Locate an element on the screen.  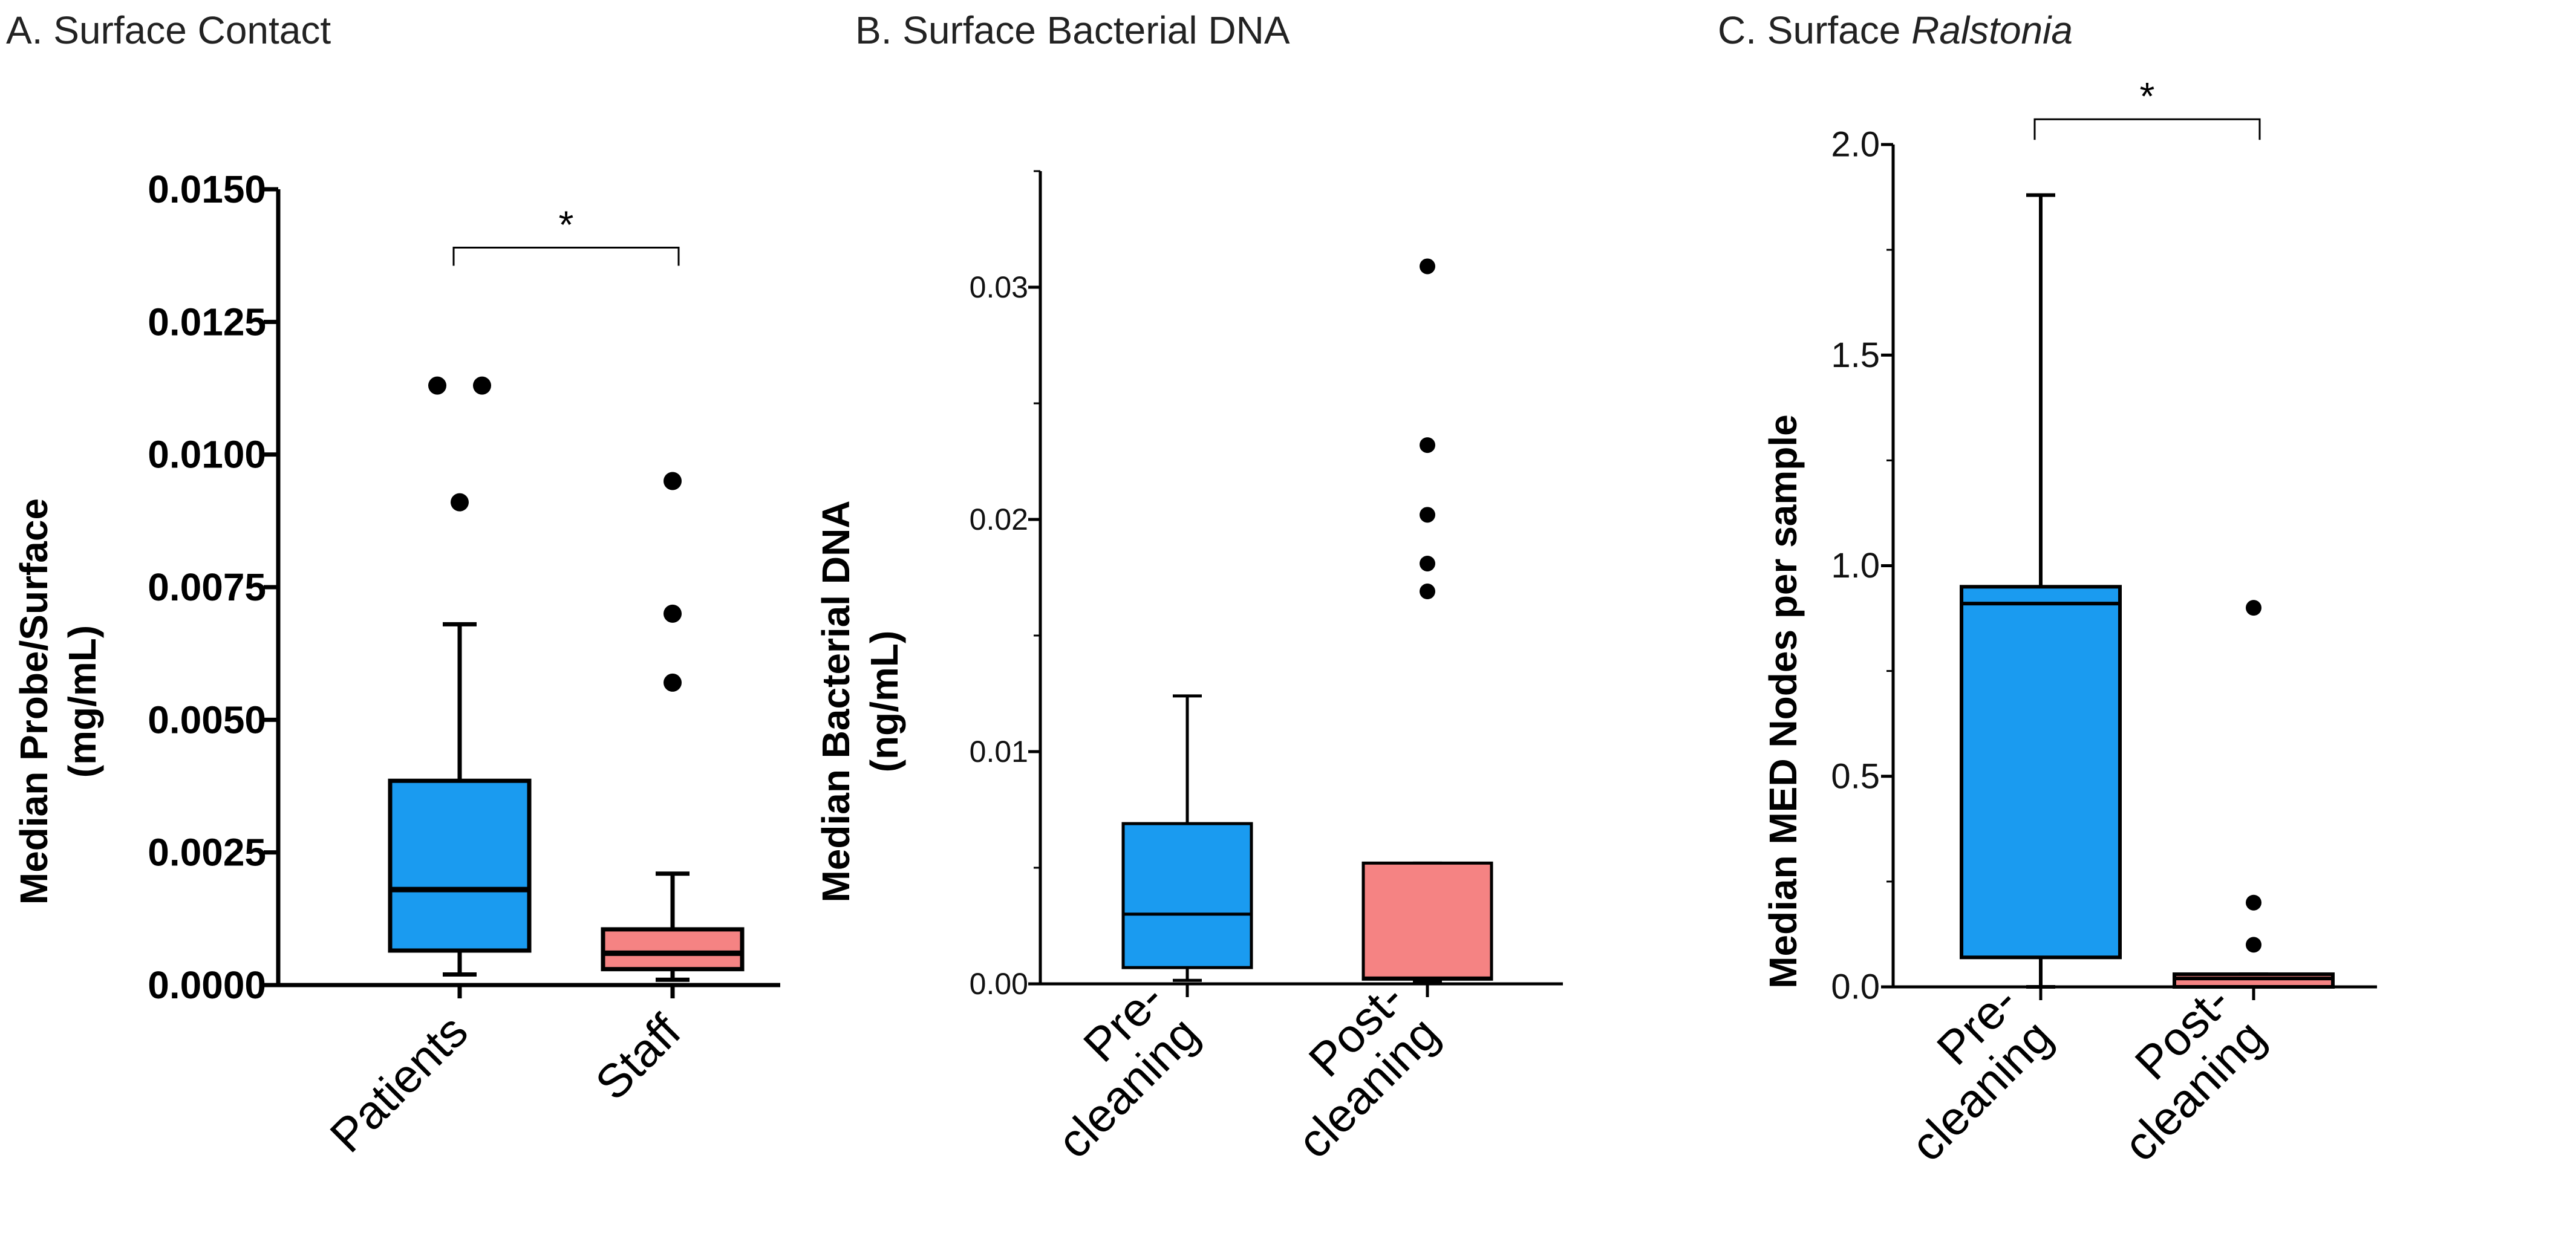
panel-b-y-tick-label: 0.03 is located at coordinates (999, 287).